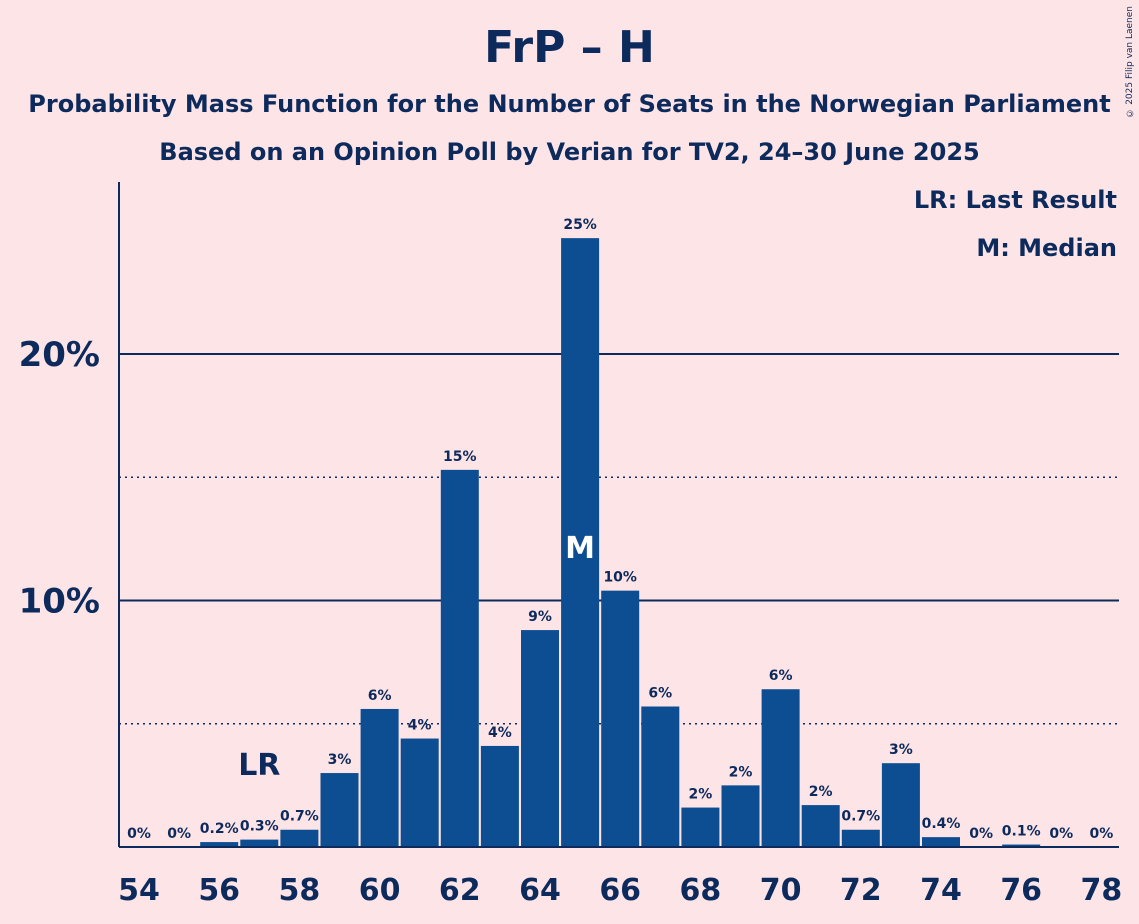 The width and height of the screenshot is (1139, 924). I want to click on data-label-seat-59: 3%, so click(340, 760).